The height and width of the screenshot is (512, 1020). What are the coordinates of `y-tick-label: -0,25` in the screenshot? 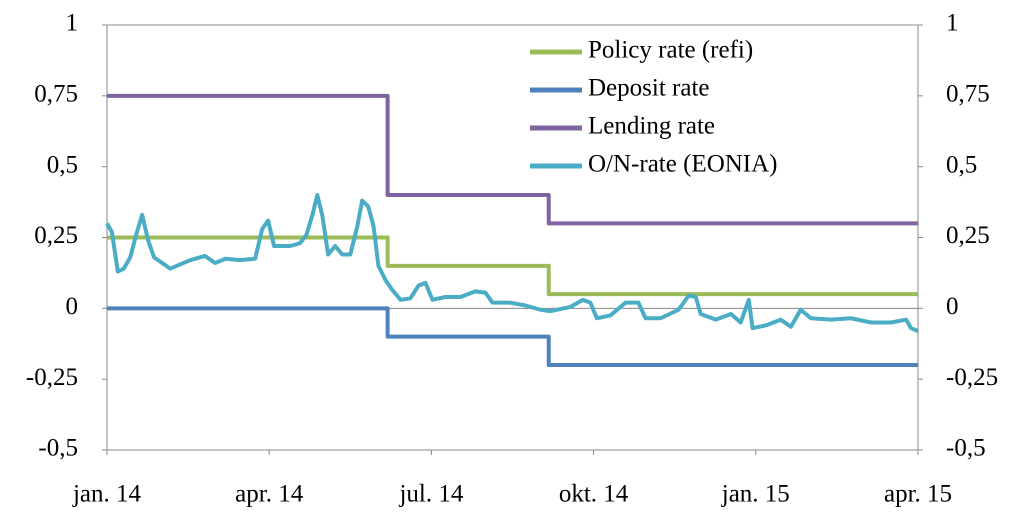 It's located at (52, 377).